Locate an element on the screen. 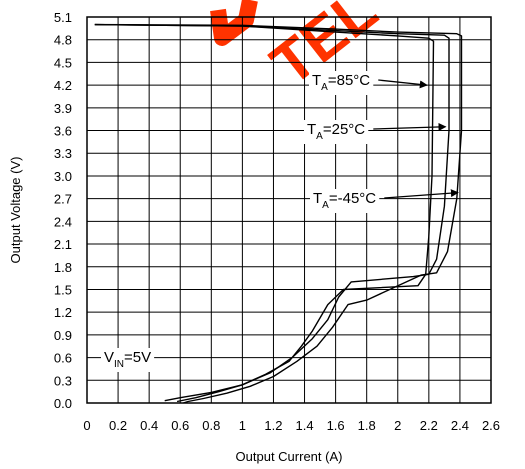  y-tick-label: 2.4 is located at coordinates (63, 221).